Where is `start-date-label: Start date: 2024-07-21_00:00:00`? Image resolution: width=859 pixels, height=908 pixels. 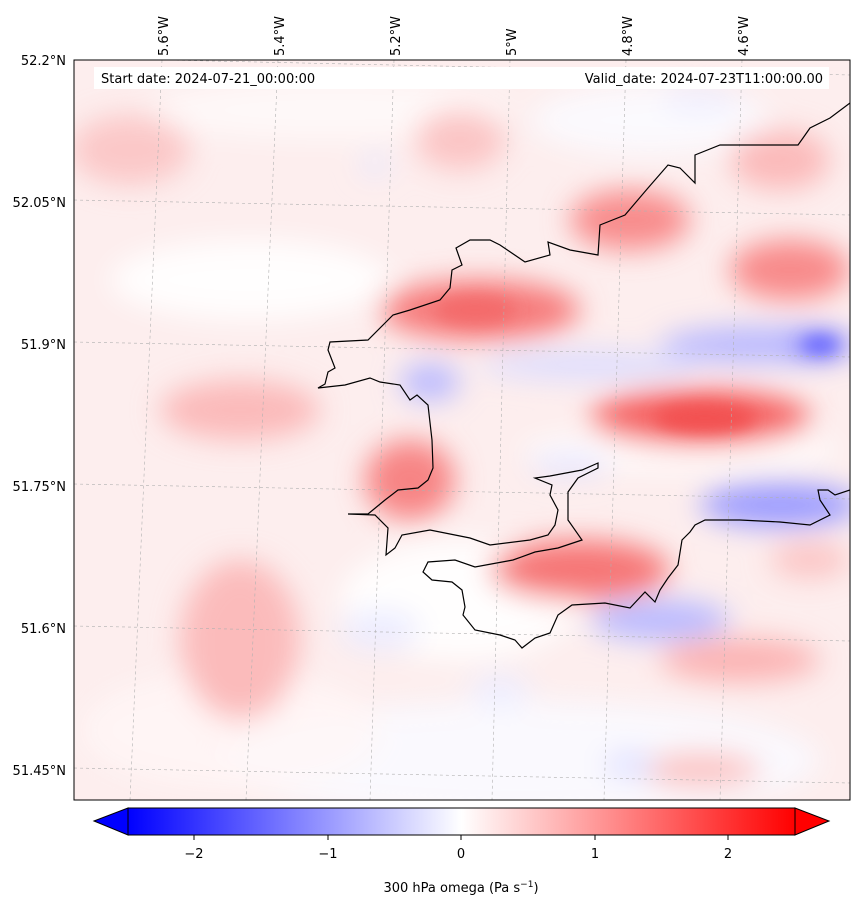
start-date-label: Start date: 2024-07-21_00:00:00 is located at coordinates (208, 79).